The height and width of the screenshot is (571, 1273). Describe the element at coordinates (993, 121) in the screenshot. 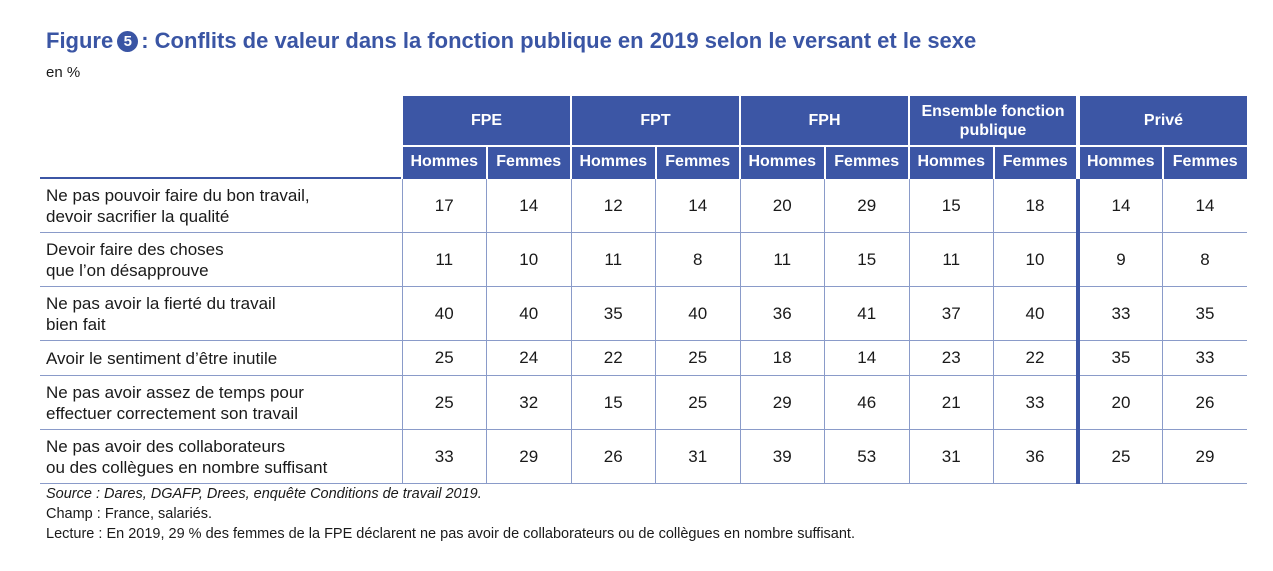

I see `group-header-ensemble: Ensemble fonction publique` at that location.